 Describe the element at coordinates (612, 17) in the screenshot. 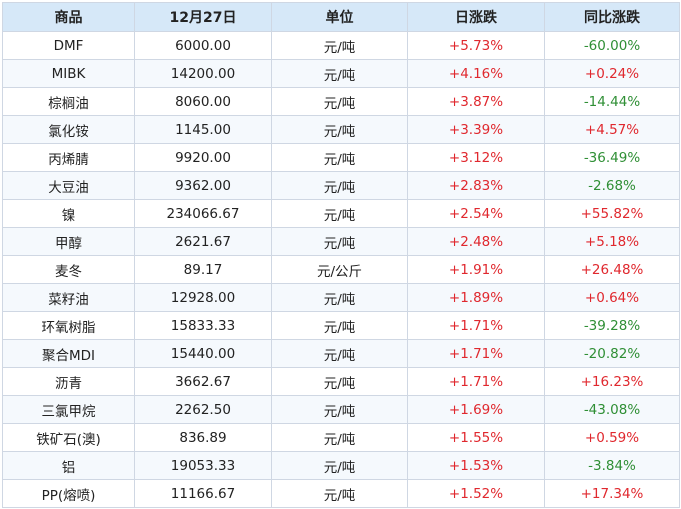

I see `column-header-yoy-change: 同比涨跌` at that location.